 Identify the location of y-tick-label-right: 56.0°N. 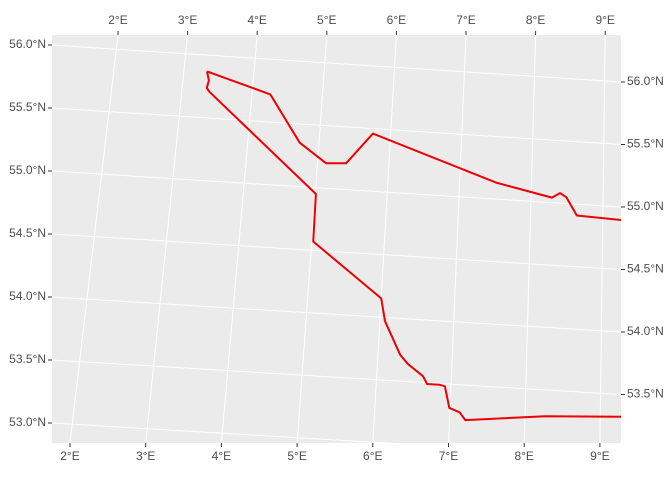
(645, 81).